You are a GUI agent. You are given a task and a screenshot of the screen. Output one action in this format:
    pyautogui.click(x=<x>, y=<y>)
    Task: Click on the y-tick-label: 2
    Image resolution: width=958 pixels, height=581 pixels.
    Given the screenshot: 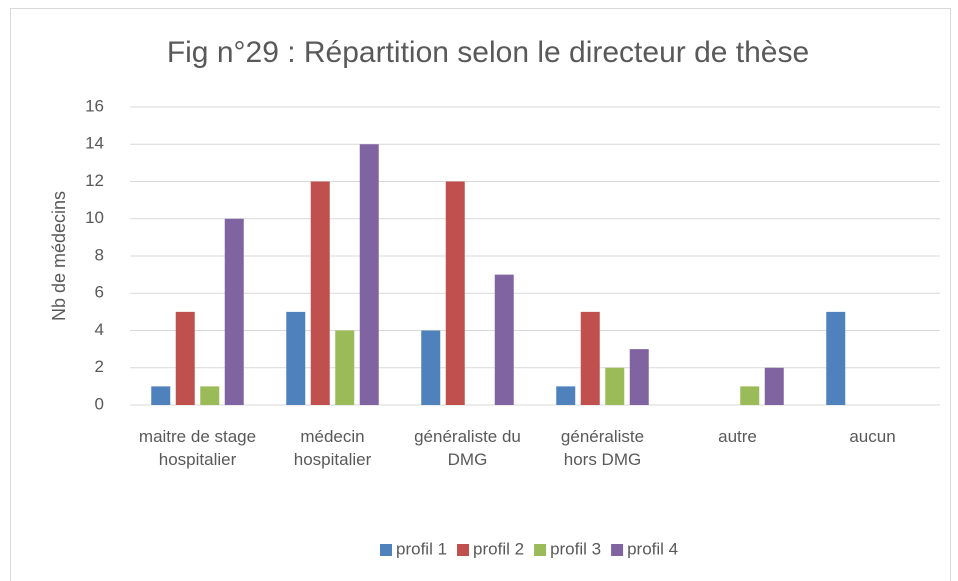 What is the action you would take?
    pyautogui.click(x=99, y=366)
    